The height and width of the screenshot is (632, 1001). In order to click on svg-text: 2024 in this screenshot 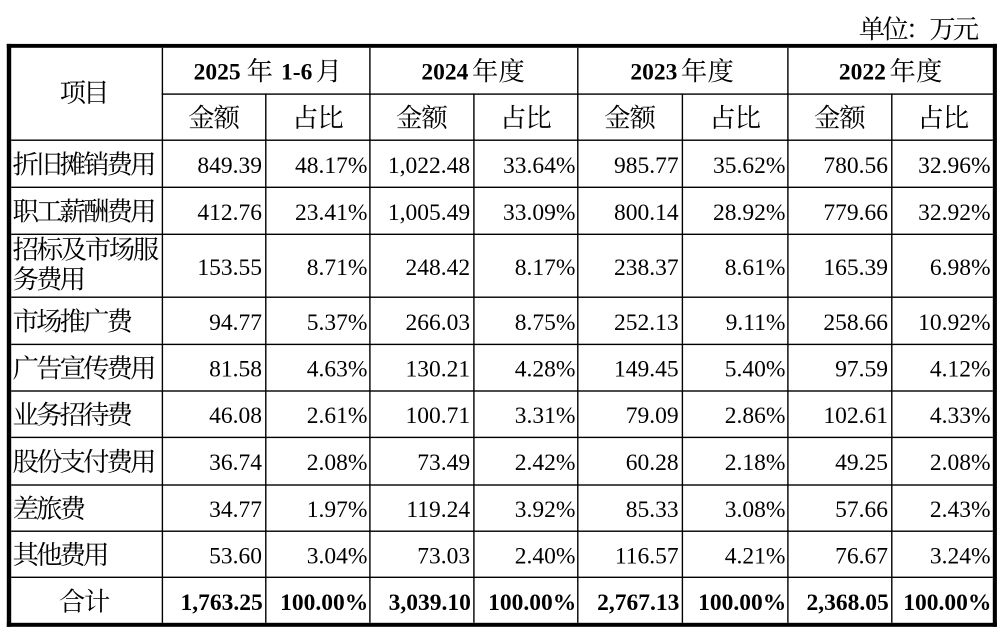, I will do `click(444, 72)`.